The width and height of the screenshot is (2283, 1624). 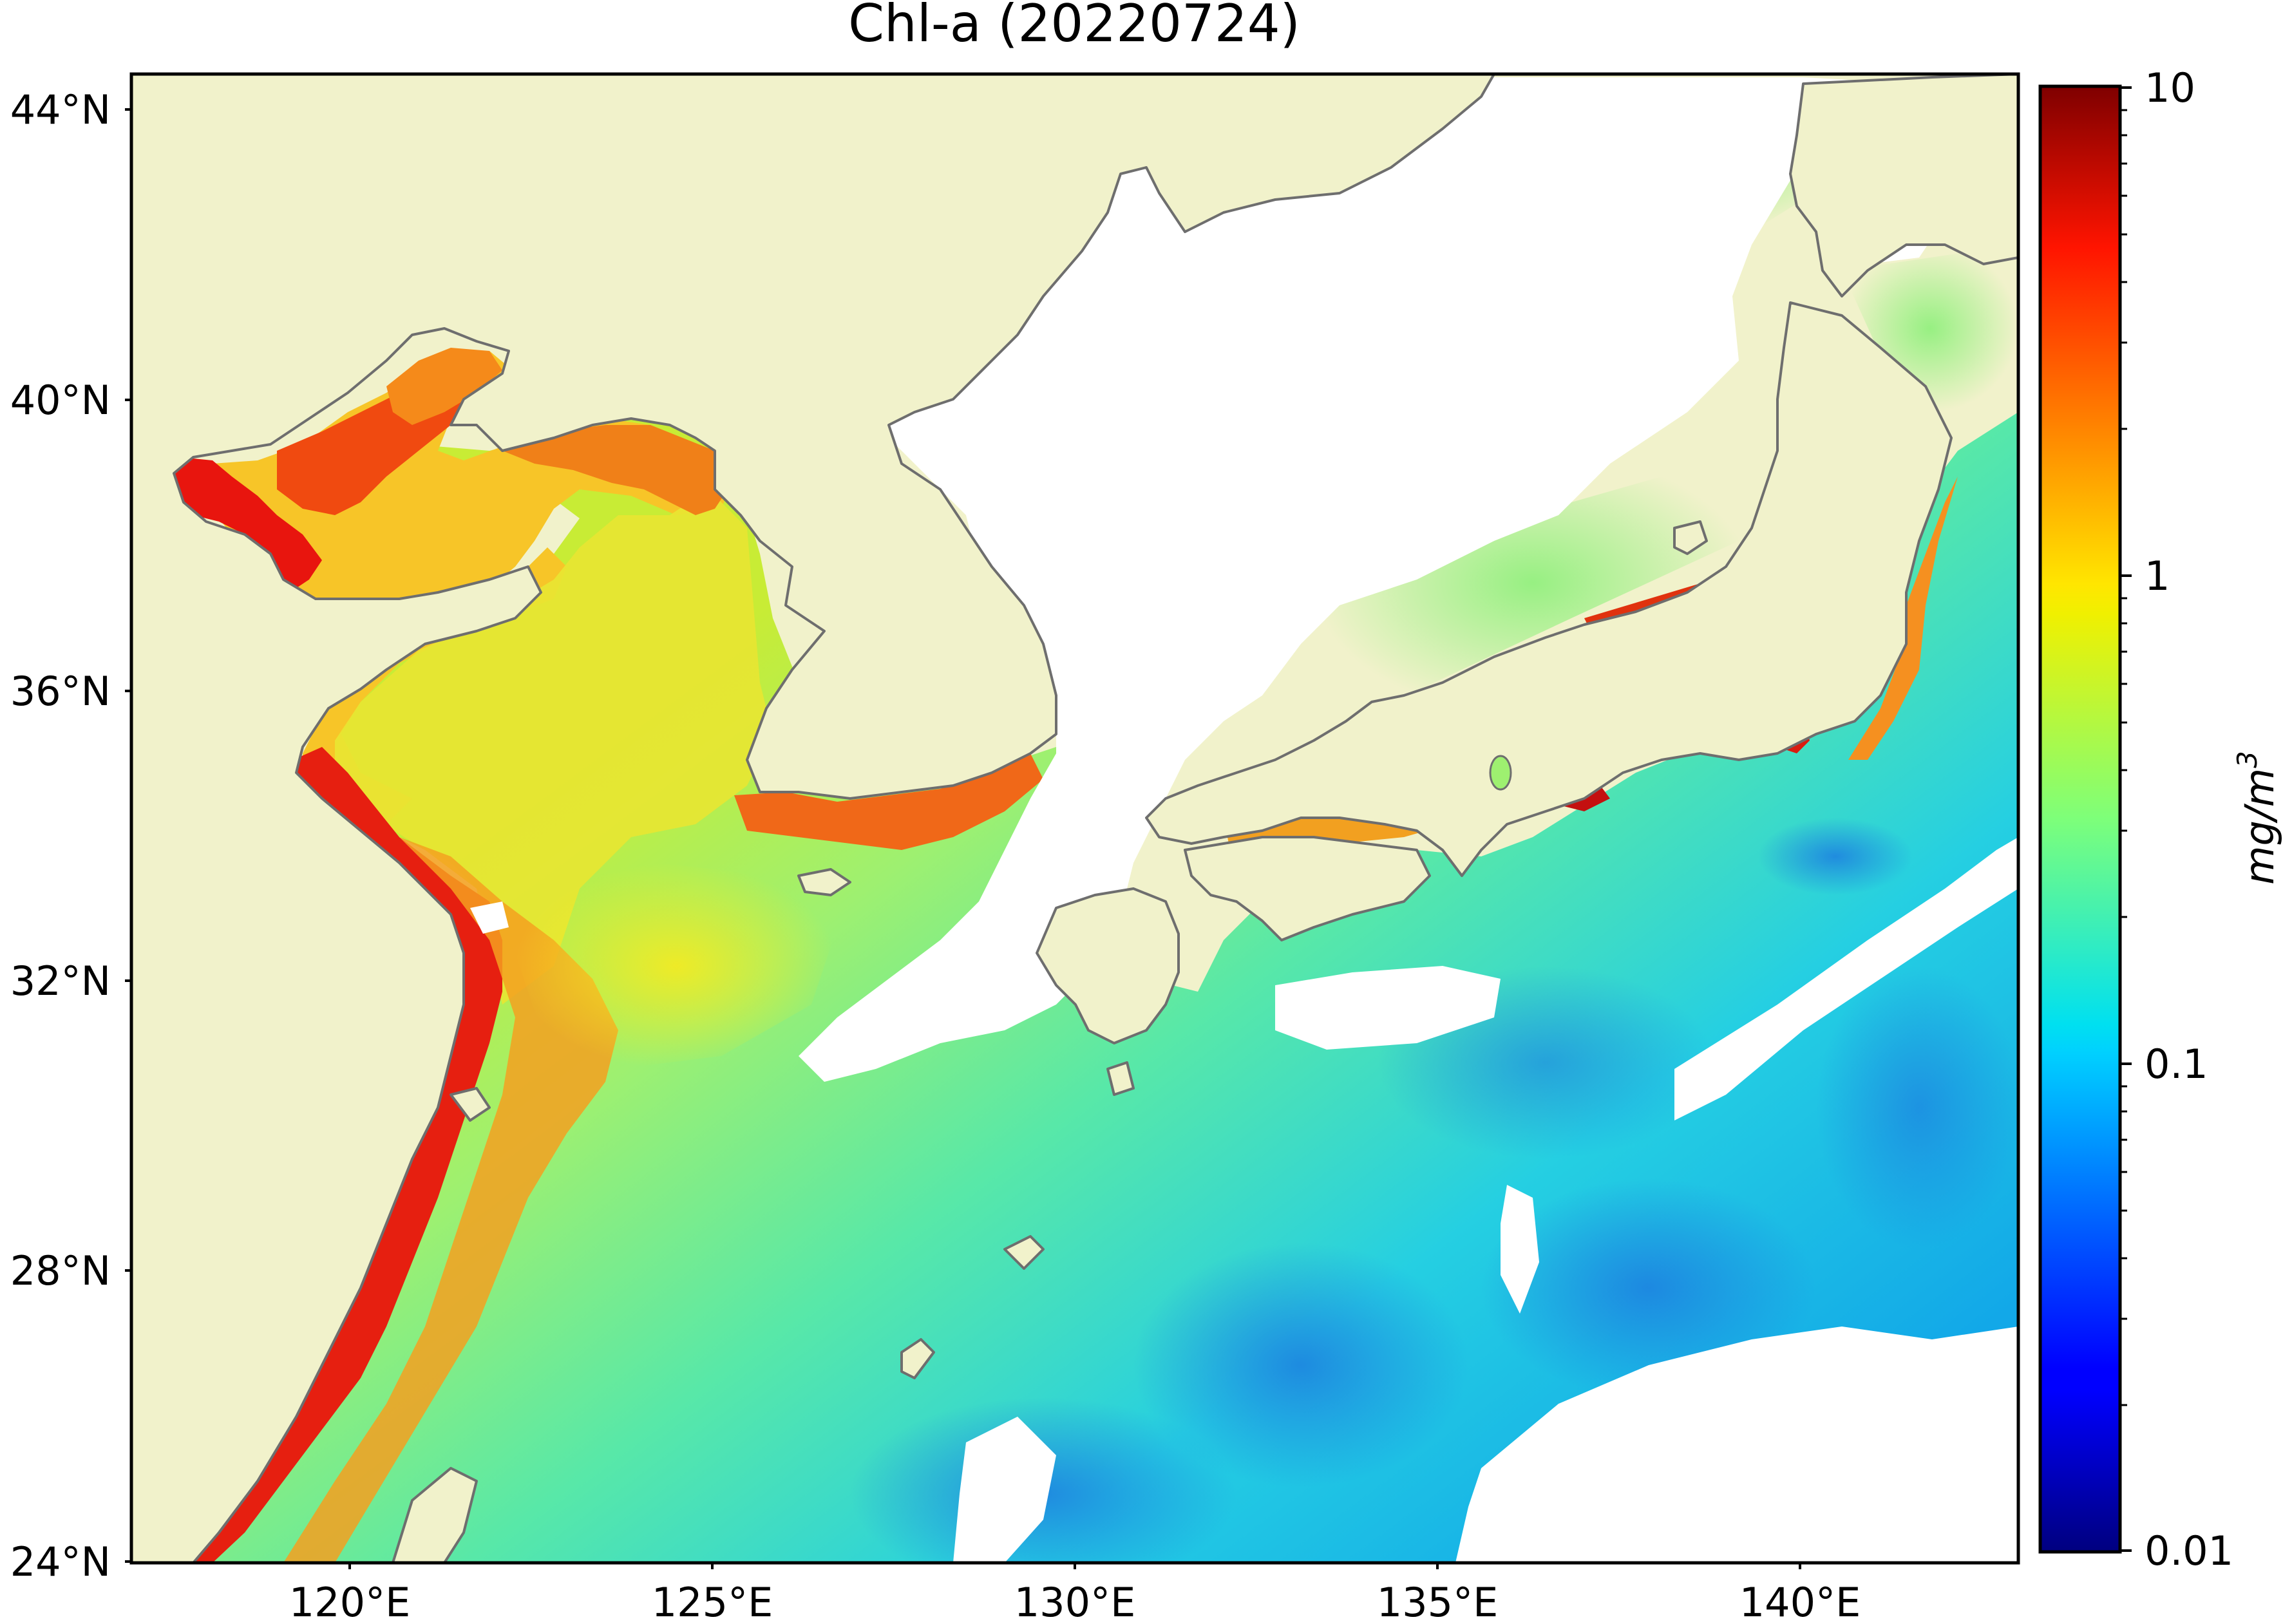 What do you see at coordinates (2123, 757) in the screenshot?
I see `colorbar-minor-ticks` at bounding box center [2123, 757].